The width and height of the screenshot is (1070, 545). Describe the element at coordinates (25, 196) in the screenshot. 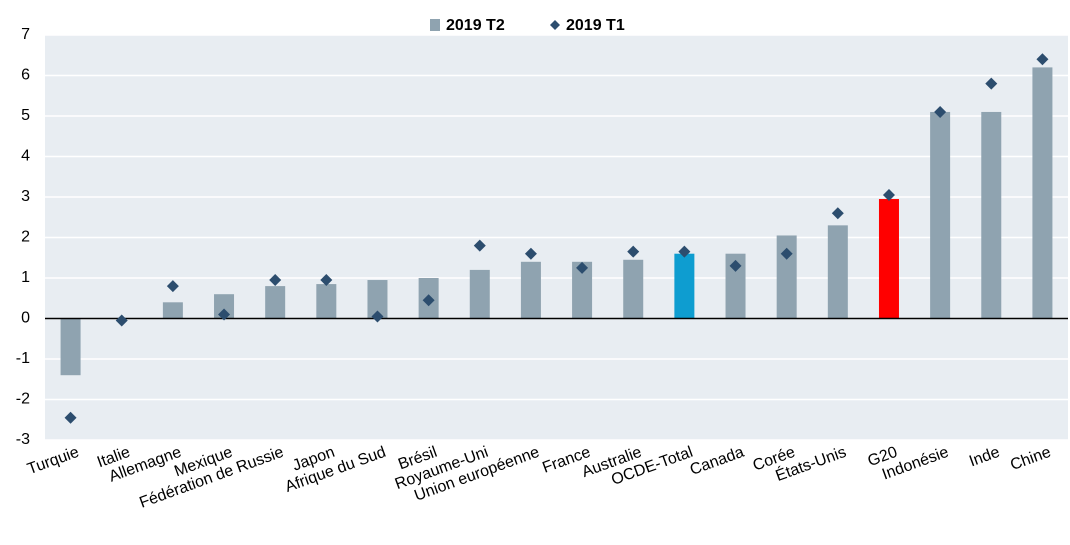

I see `y-tick-label: 3` at that location.